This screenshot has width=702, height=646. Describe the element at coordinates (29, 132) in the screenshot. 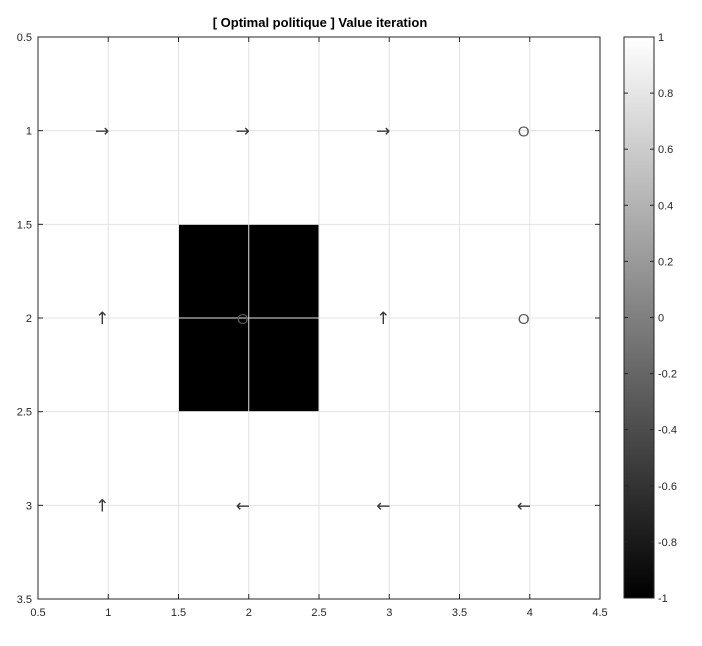

I see `y-tick-label: 1` at that location.